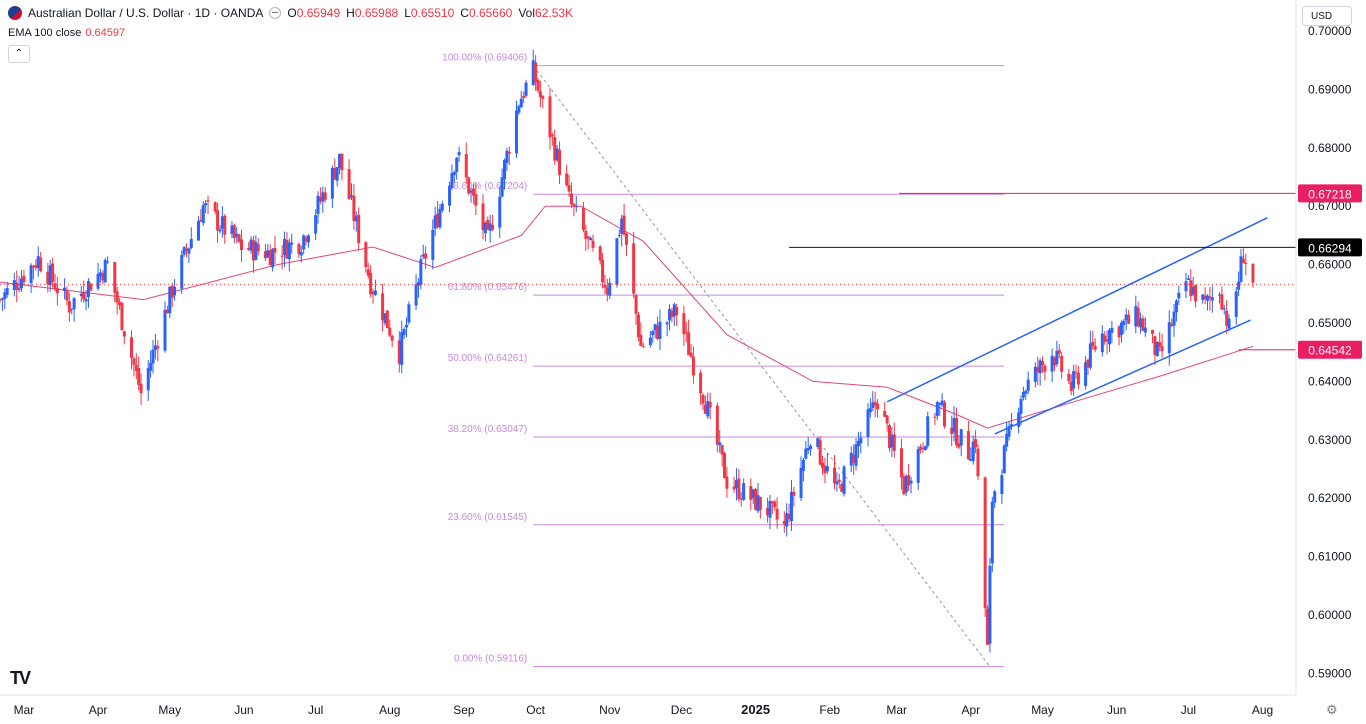  Describe the element at coordinates (20, 678) in the screenshot. I see `tradingview-logo: TV` at that location.